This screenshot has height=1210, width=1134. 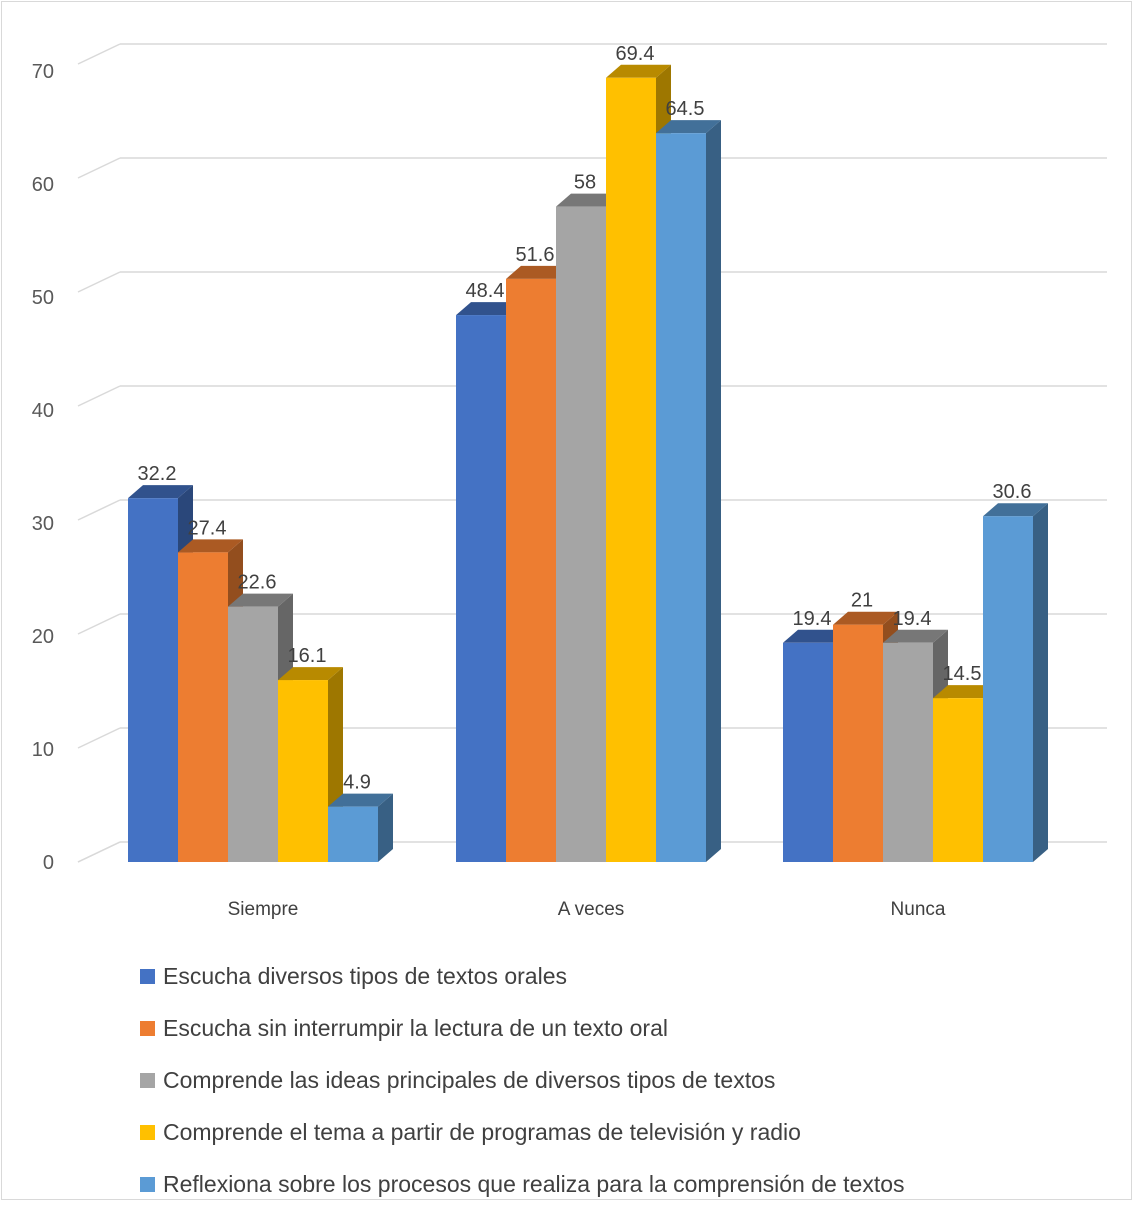 I want to click on floor-edge, so click(x=99, y=852).